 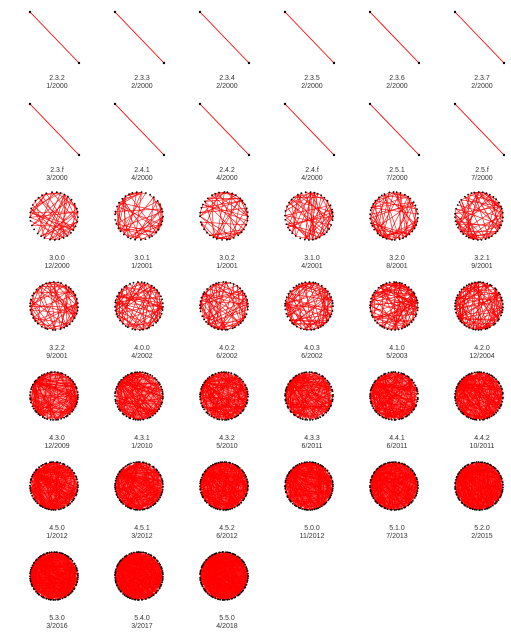 I want to click on version-label: 5.2.0, so click(x=476, y=529).